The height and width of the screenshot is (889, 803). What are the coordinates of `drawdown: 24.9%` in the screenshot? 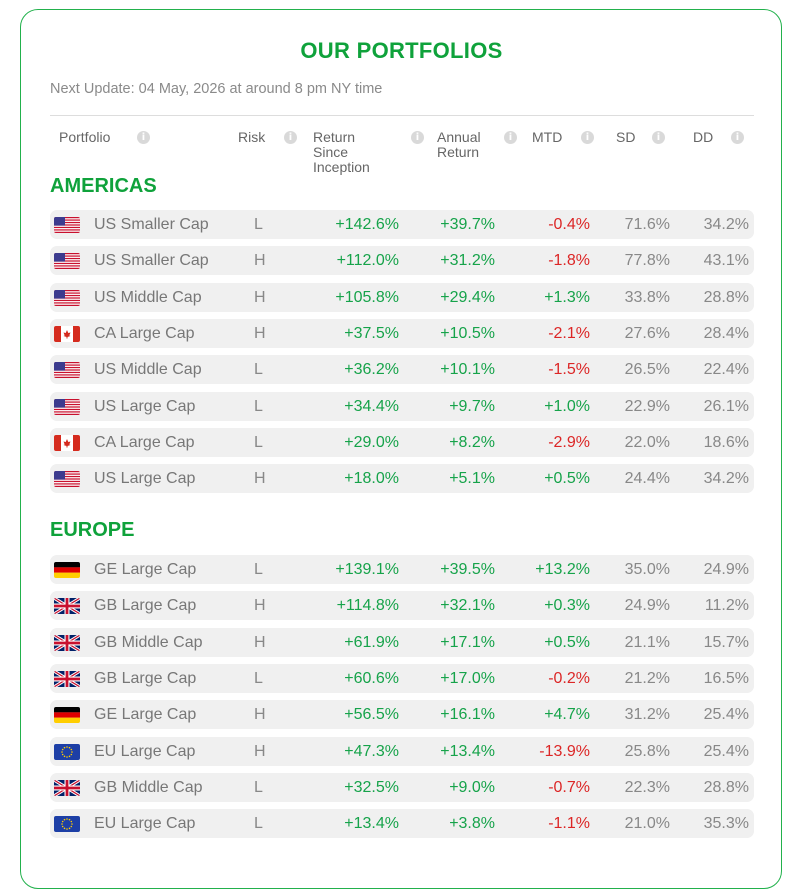 It's located at (726, 569).